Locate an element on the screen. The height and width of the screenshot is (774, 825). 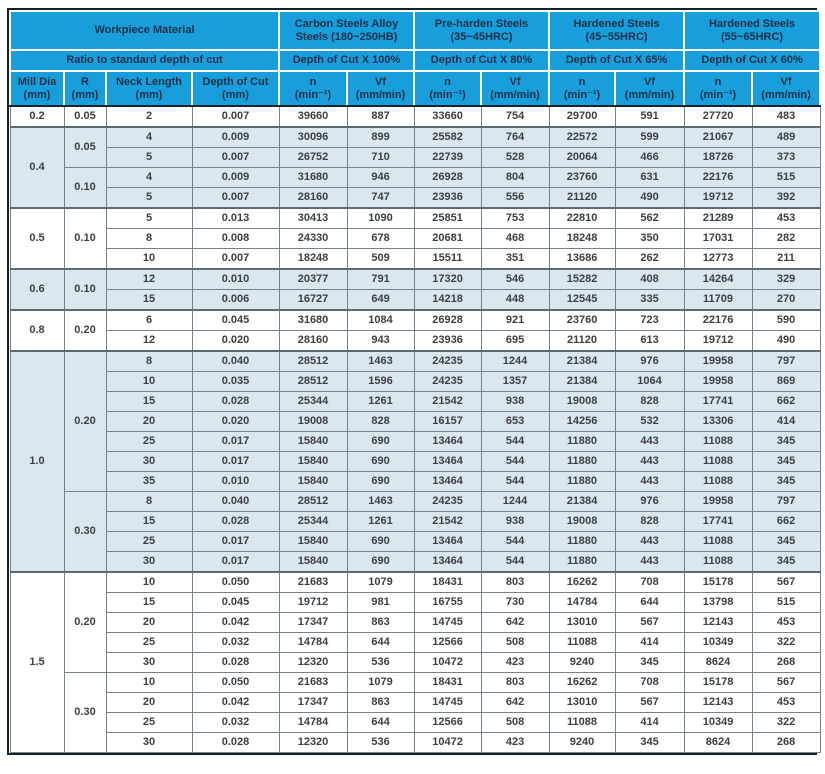
n-value: 26752 is located at coordinates (313, 157).